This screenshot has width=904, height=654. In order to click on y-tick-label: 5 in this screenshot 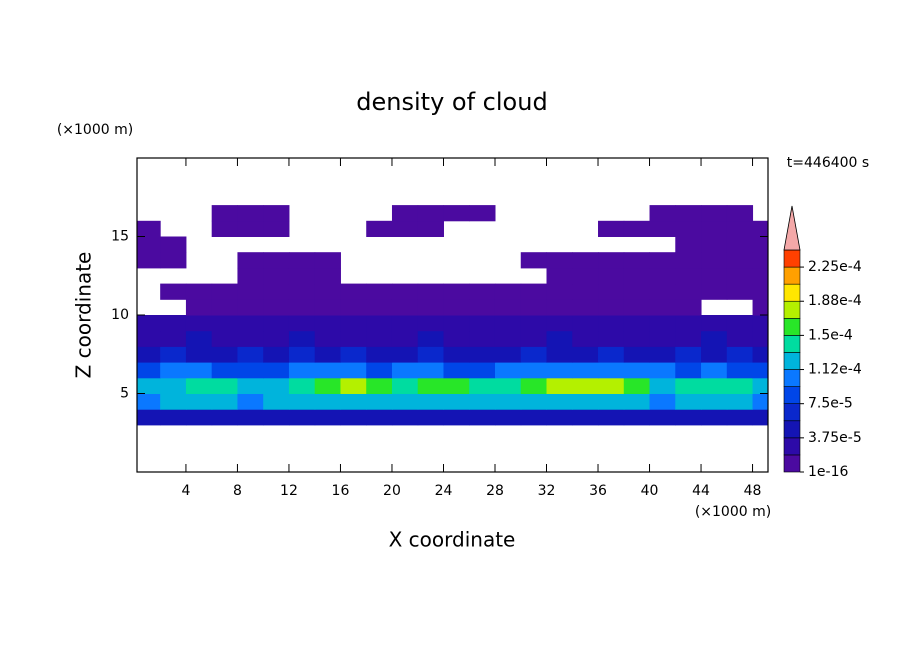, I will do `click(124, 394)`.